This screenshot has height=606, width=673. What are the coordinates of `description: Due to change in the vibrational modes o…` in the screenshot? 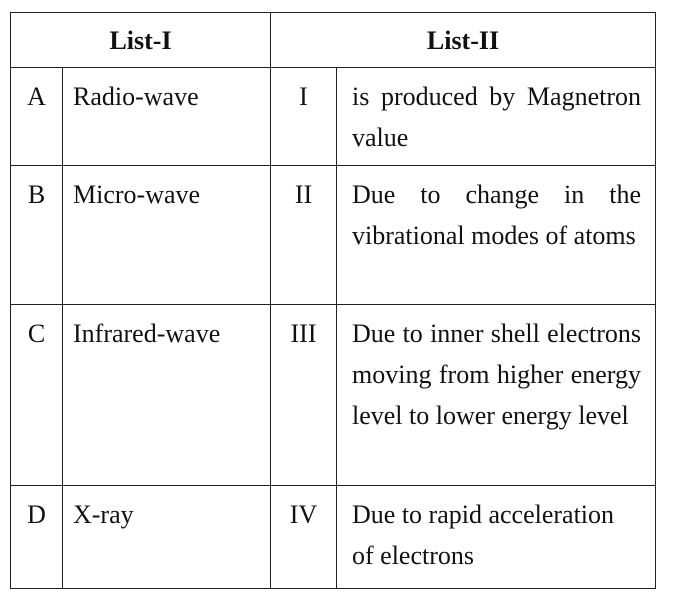 It's located at (496, 235).